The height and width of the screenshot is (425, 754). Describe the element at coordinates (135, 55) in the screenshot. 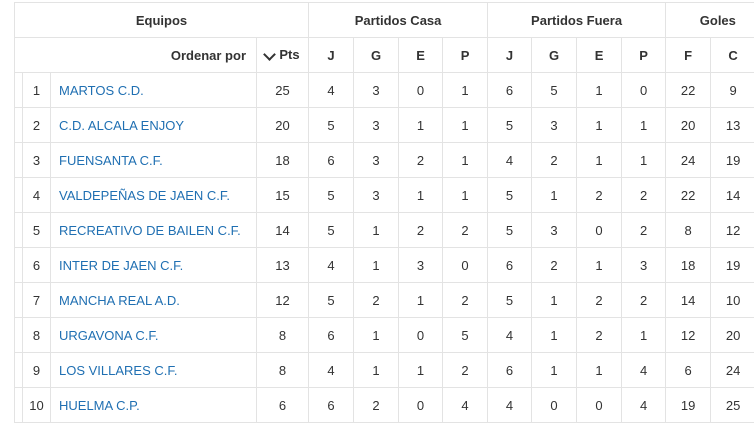

I see `sort-by-label: Ordenar por` at that location.